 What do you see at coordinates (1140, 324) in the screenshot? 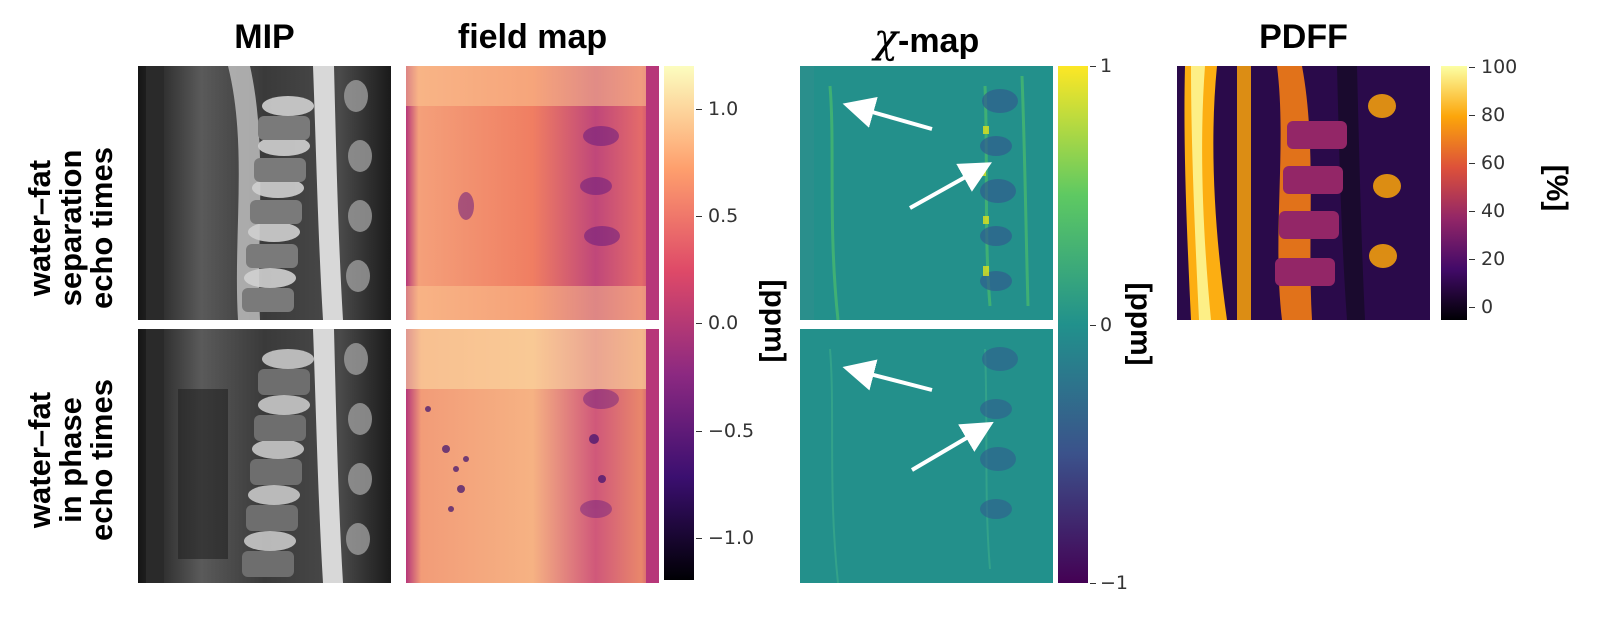
I see `chi-map-colorbar-unit: [ppm]` at bounding box center [1140, 324].